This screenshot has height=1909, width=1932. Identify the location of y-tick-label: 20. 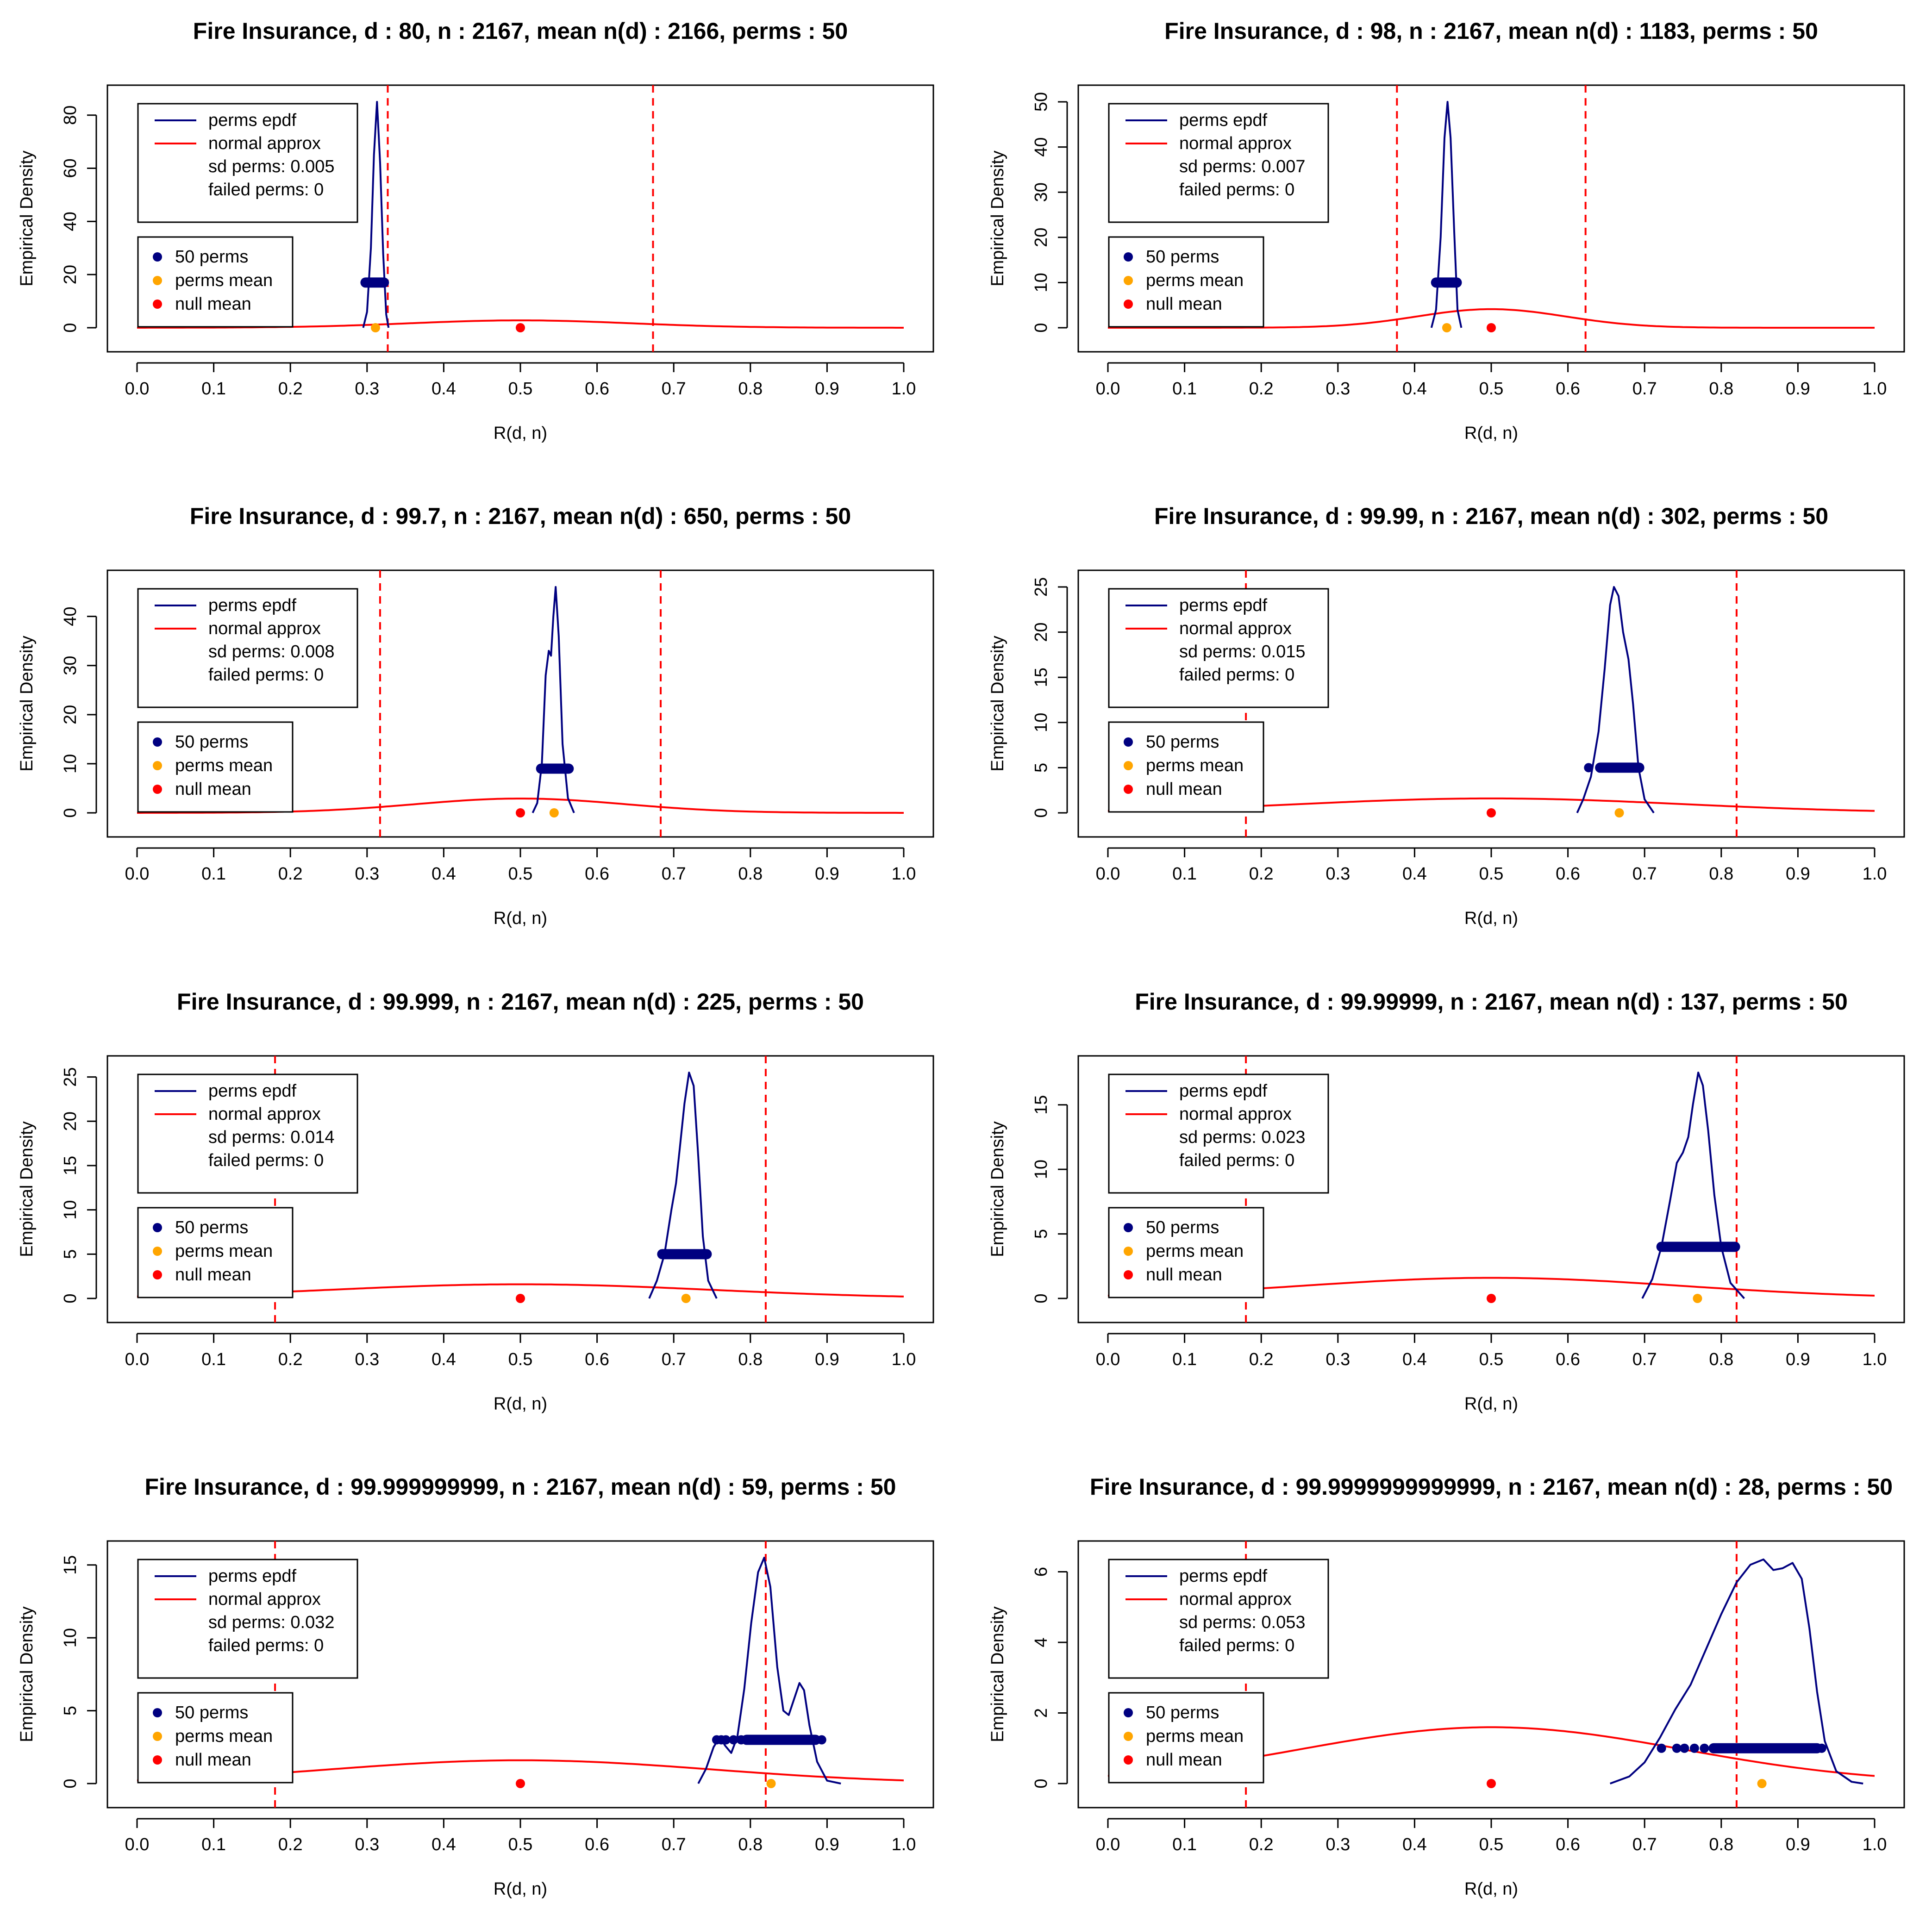
(1042, 237).